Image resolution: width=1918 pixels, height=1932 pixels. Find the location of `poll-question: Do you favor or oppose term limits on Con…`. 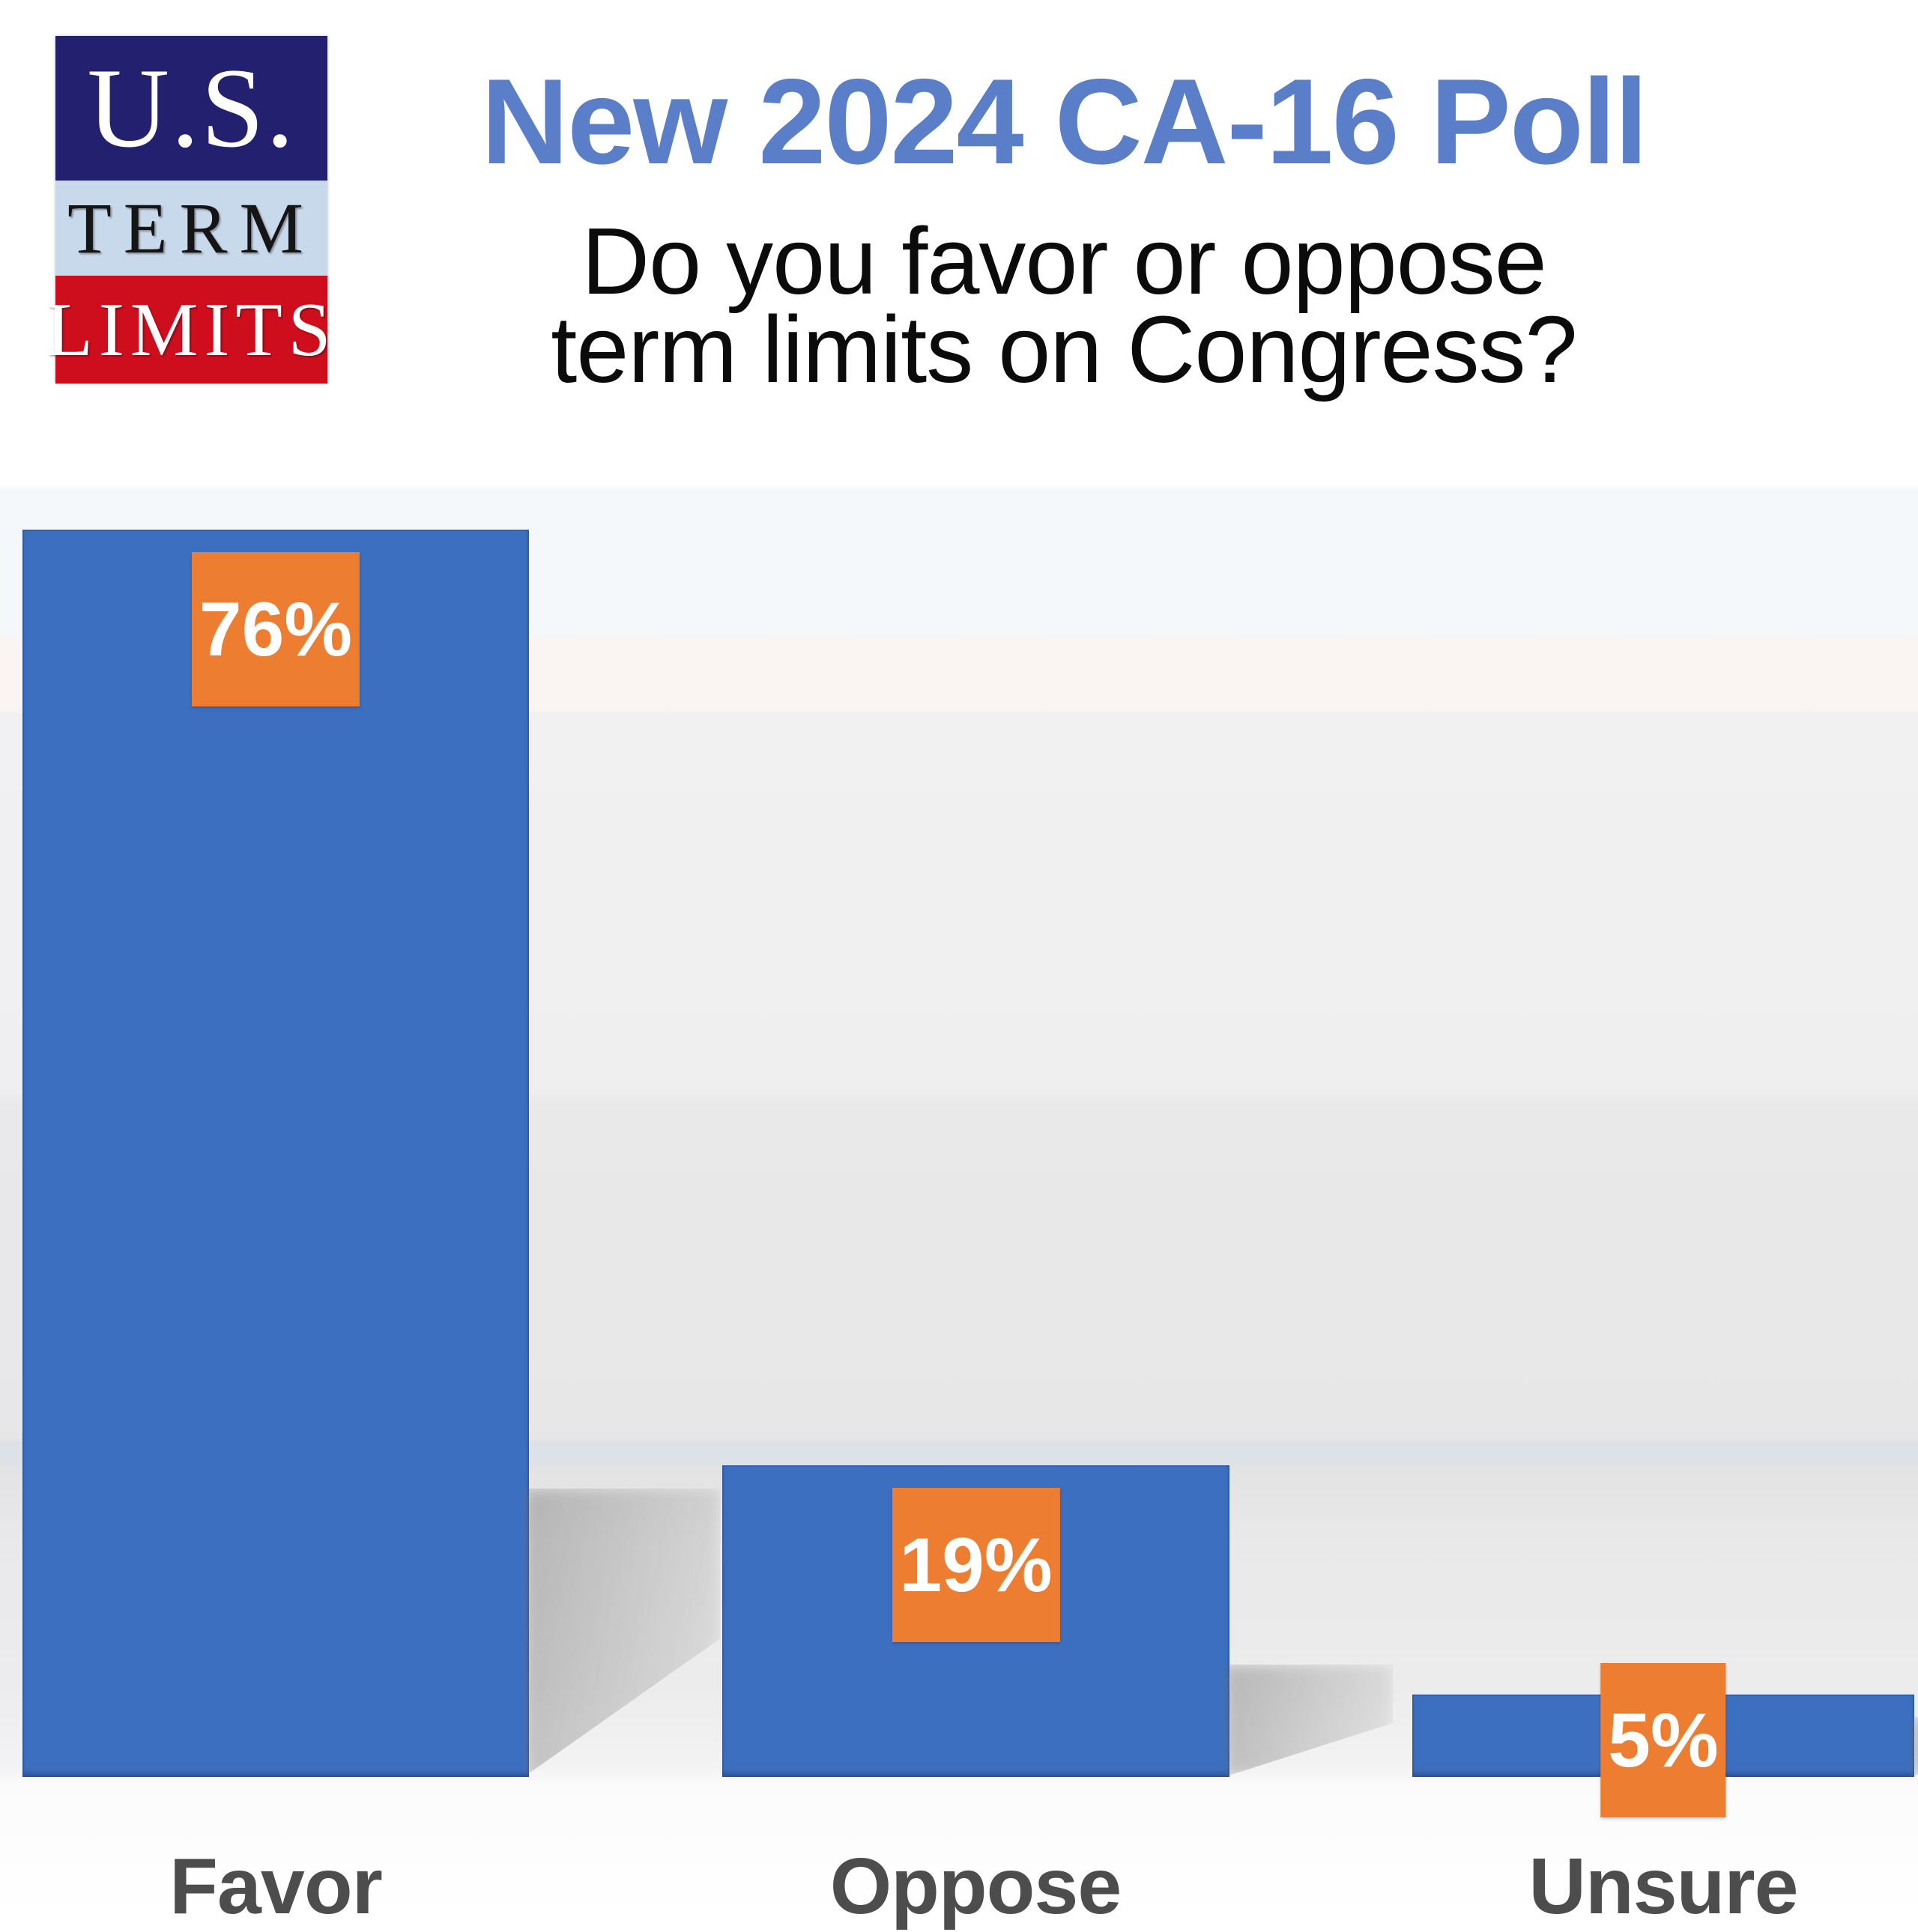

poll-question: Do you favor or oppose term limits on Con… is located at coordinates (1064, 305).